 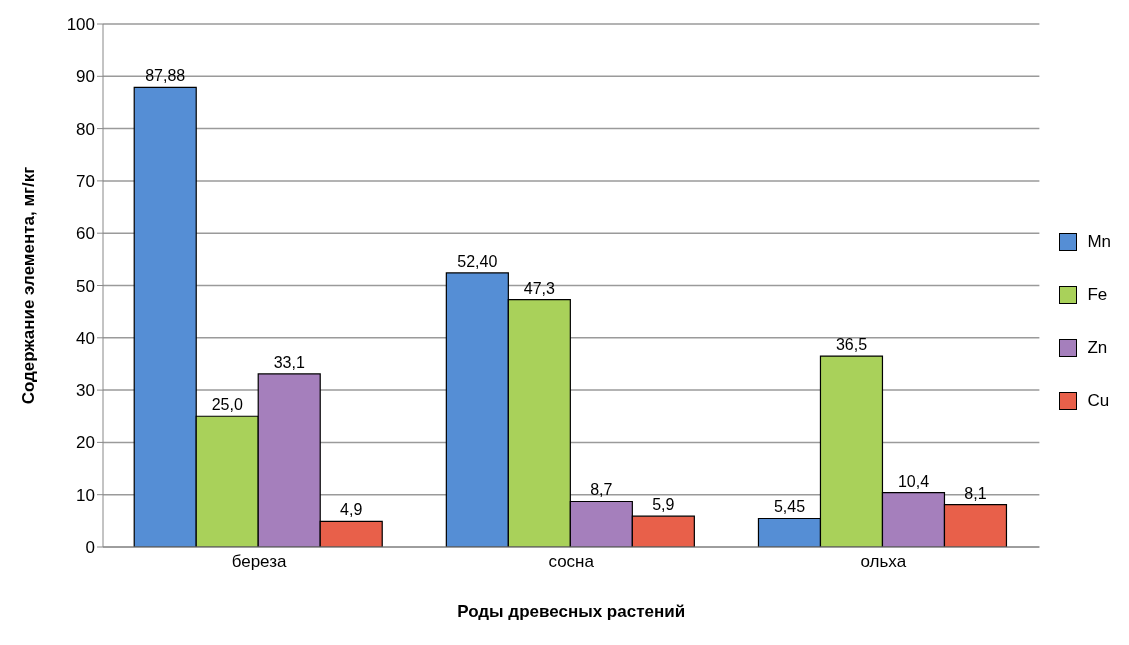 What do you see at coordinates (259, 562) in the screenshot?
I see `x-tick-label: береза` at bounding box center [259, 562].